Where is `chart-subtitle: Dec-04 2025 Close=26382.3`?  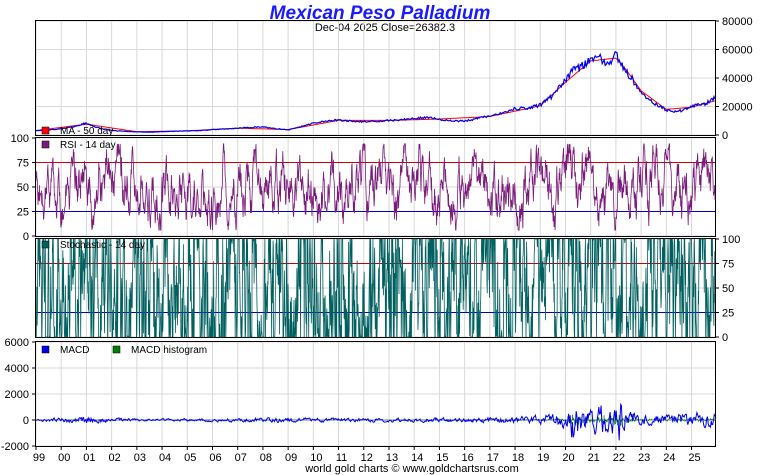
chart-subtitle: Dec-04 2025 Close=26382.3 is located at coordinates (385, 28).